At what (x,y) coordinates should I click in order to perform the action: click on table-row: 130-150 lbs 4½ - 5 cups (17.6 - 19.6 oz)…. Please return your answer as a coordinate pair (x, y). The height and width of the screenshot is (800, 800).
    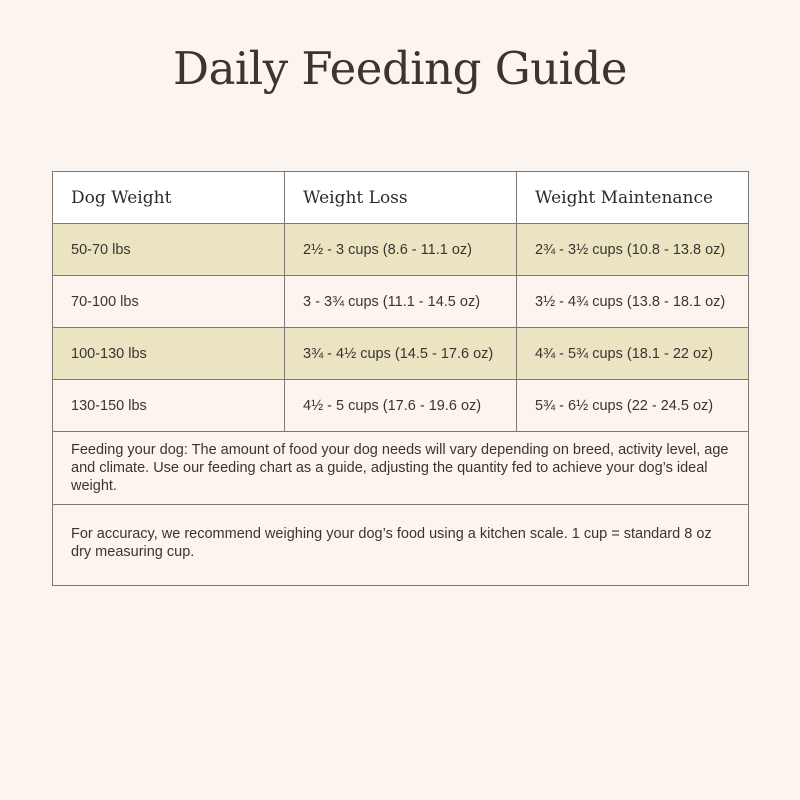
    Looking at the image, I should click on (400, 405).